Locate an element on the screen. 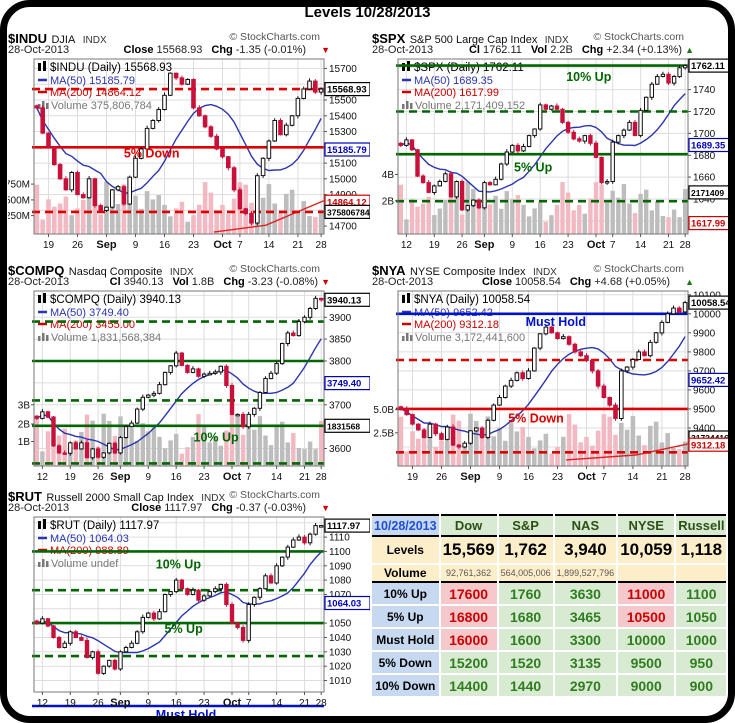 Image resolution: width=735 pixels, height=723 pixels. table-cell: 92,761,362 is located at coordinates (468, 574).